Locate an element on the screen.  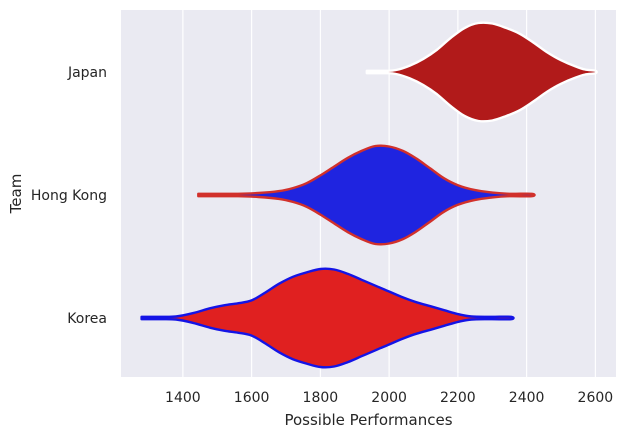
y-tick-label: Korea is located at coordinates (87, 319).